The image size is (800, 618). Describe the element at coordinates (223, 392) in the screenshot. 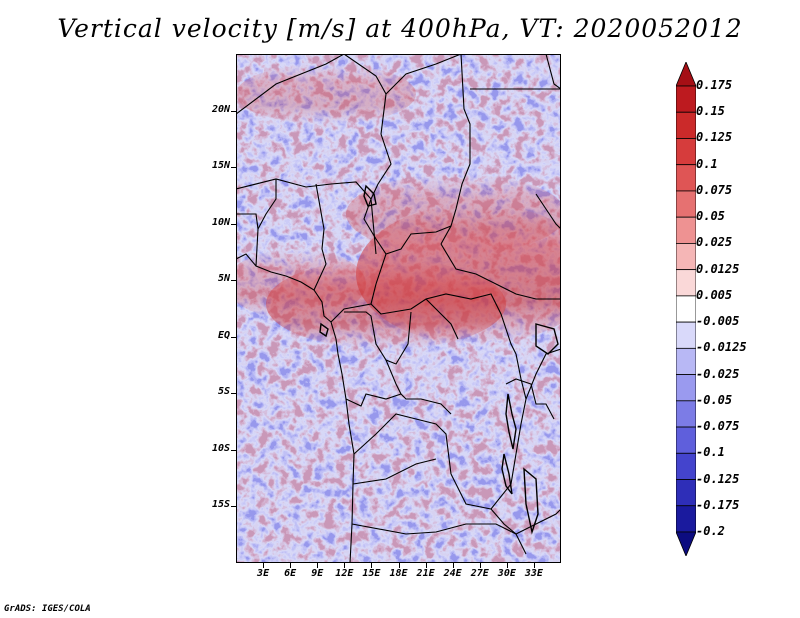

I see `lat-tick-label: 5S` at that location.